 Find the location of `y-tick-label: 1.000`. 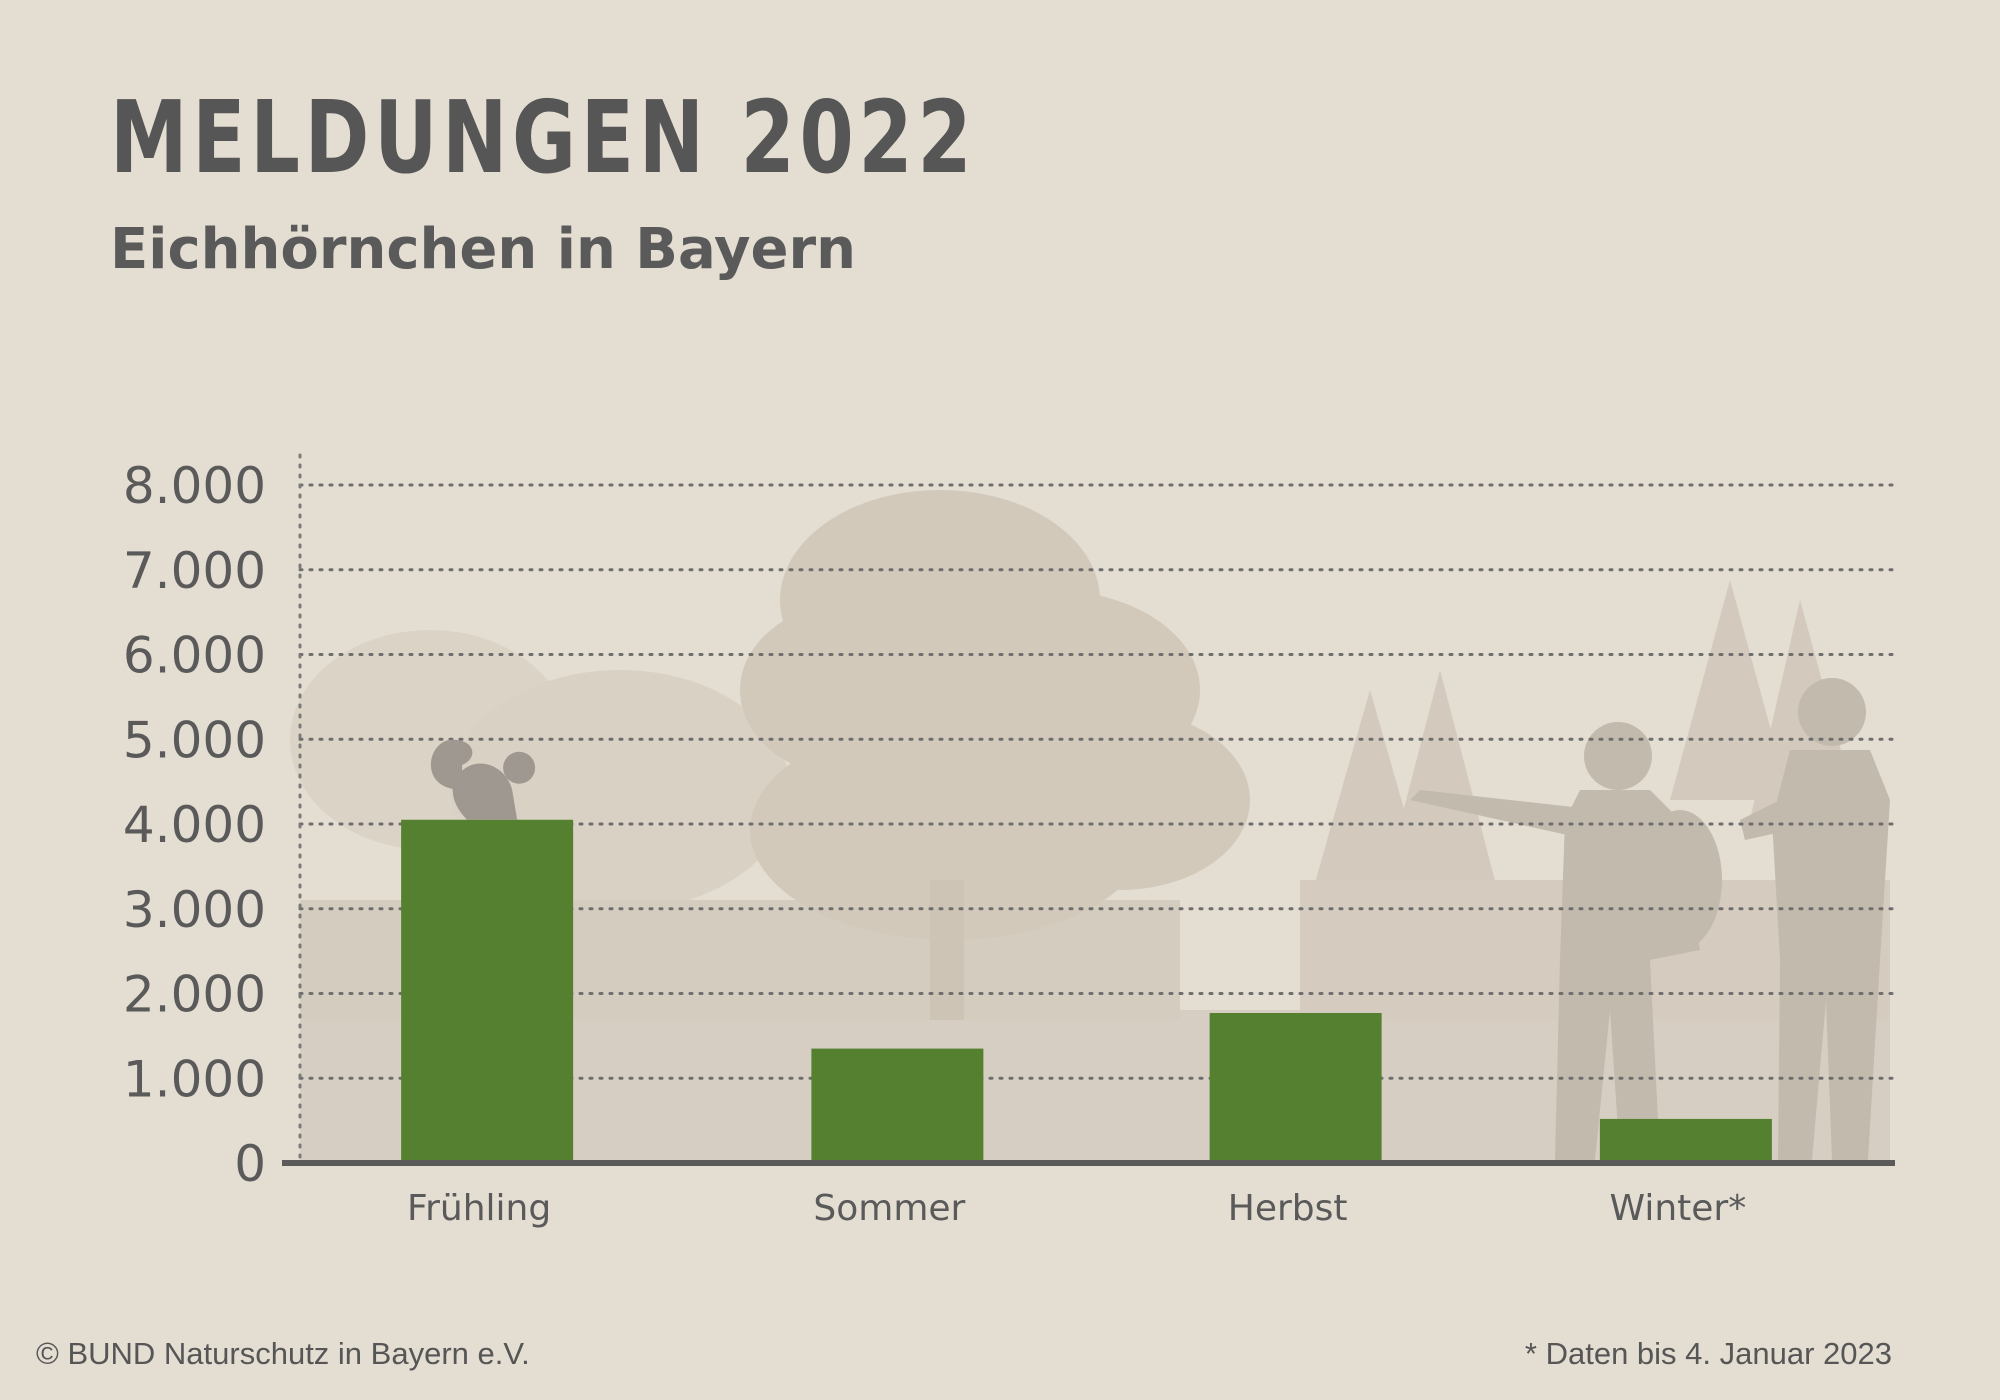

y-tick-label: 1.000 is located at coordinates (194, 1079).